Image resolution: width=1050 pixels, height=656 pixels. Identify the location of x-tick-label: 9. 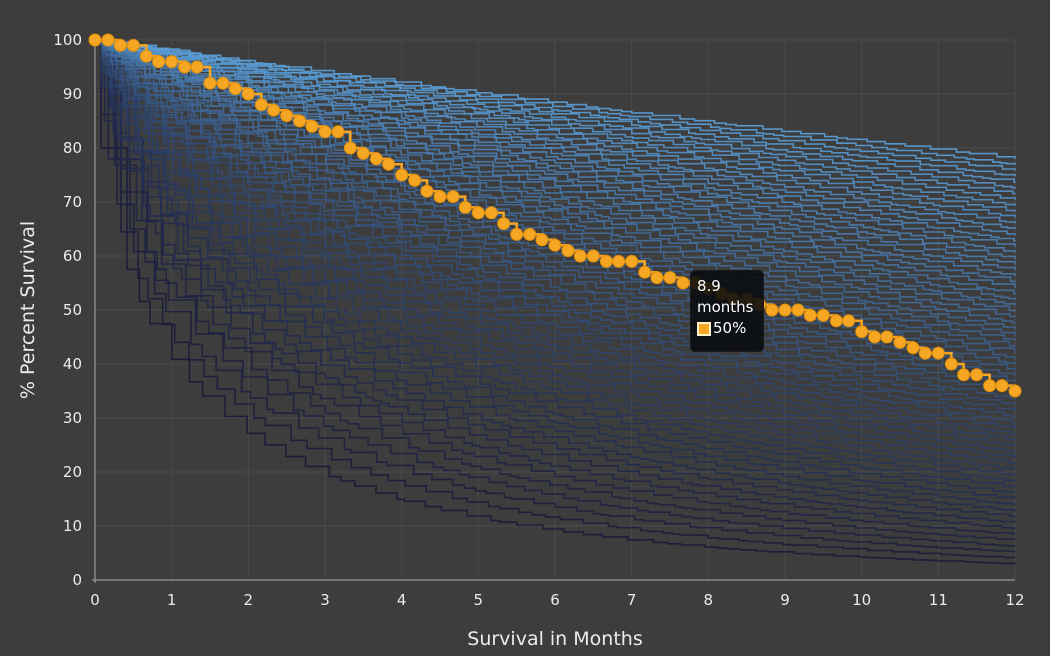
(785, 600).